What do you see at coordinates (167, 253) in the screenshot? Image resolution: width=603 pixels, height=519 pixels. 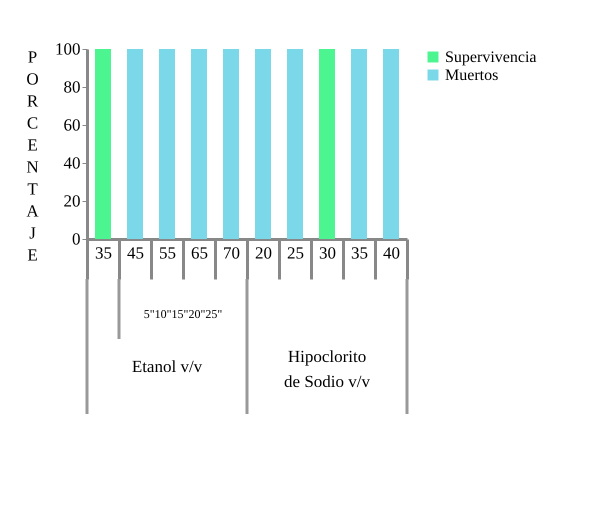 I see `x-tick-label: 55` at bounding box center [167, 253].